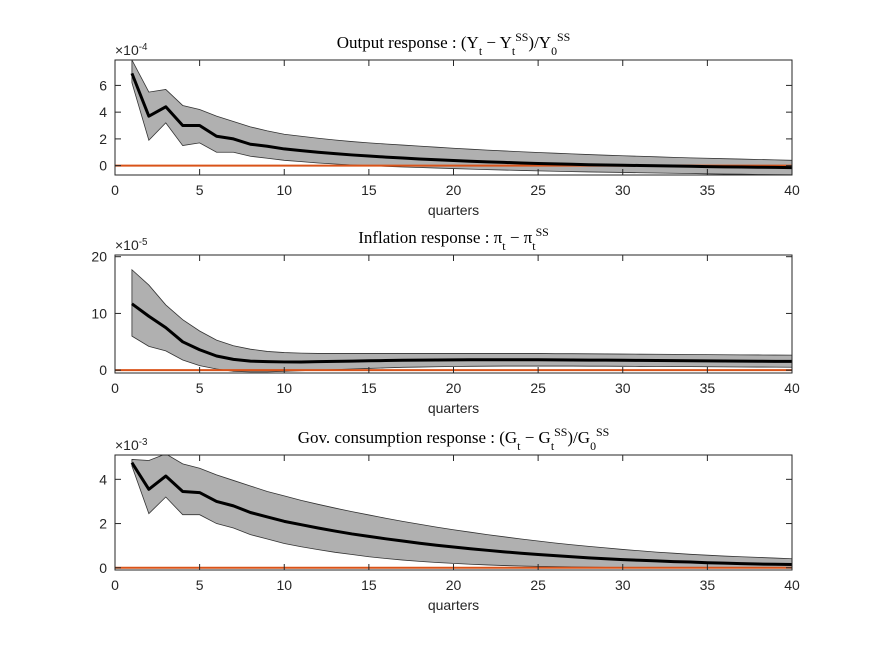 This screenshot has height=656, width=875. I want to click on exponent-label: ×10⁻⁴, so click(131, 50).